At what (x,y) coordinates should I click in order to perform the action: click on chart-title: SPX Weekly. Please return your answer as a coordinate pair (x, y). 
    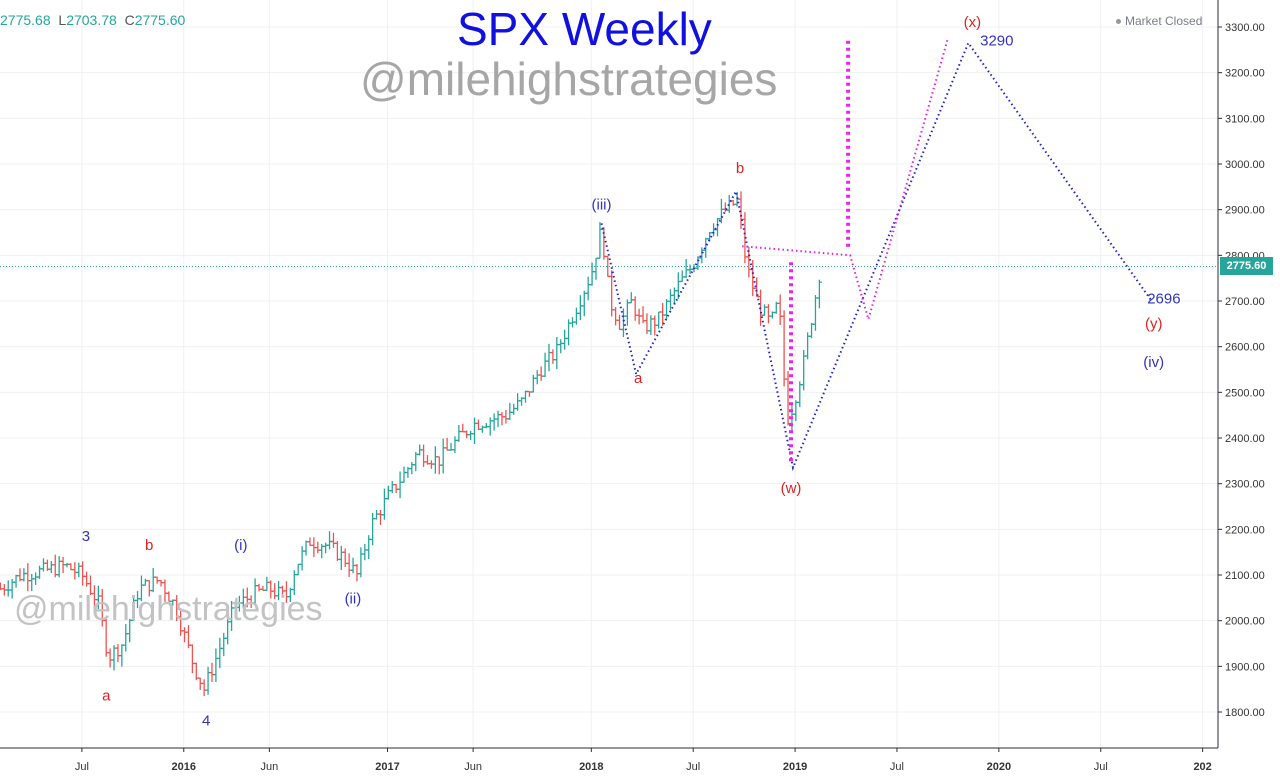
    Looking at the image, I should click on (584, 29).